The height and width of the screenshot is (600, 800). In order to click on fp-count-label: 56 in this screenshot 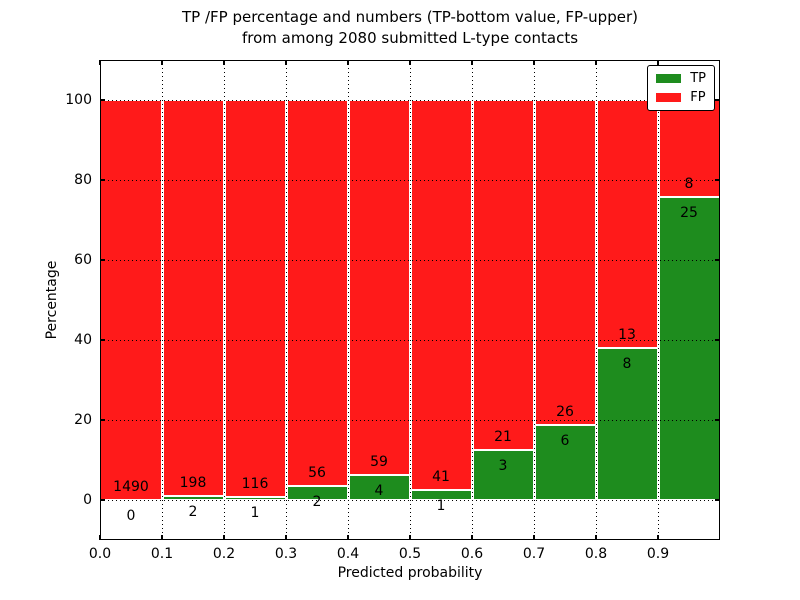, I will do `click(317, 473)`.